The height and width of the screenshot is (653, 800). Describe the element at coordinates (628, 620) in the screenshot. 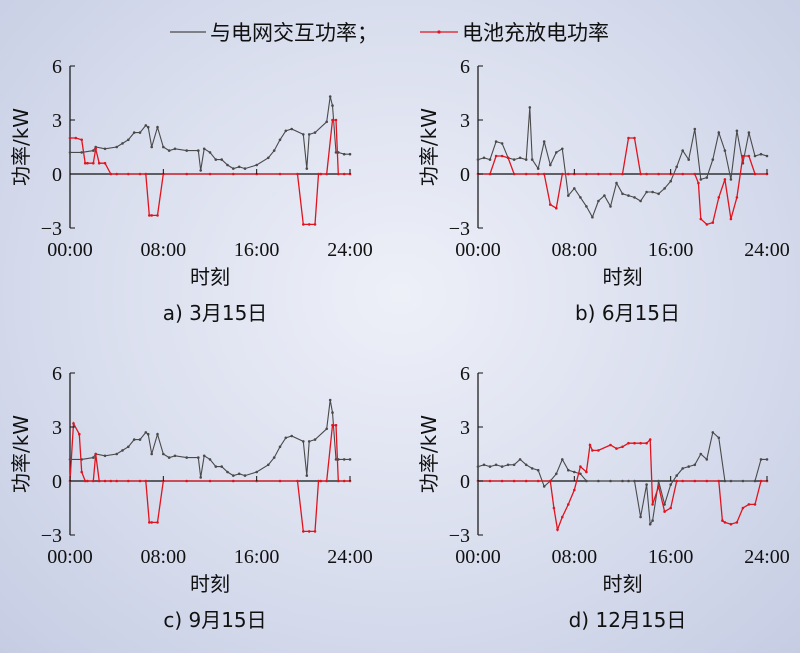

I see `panel-caption: d) 12月15日` at that location.